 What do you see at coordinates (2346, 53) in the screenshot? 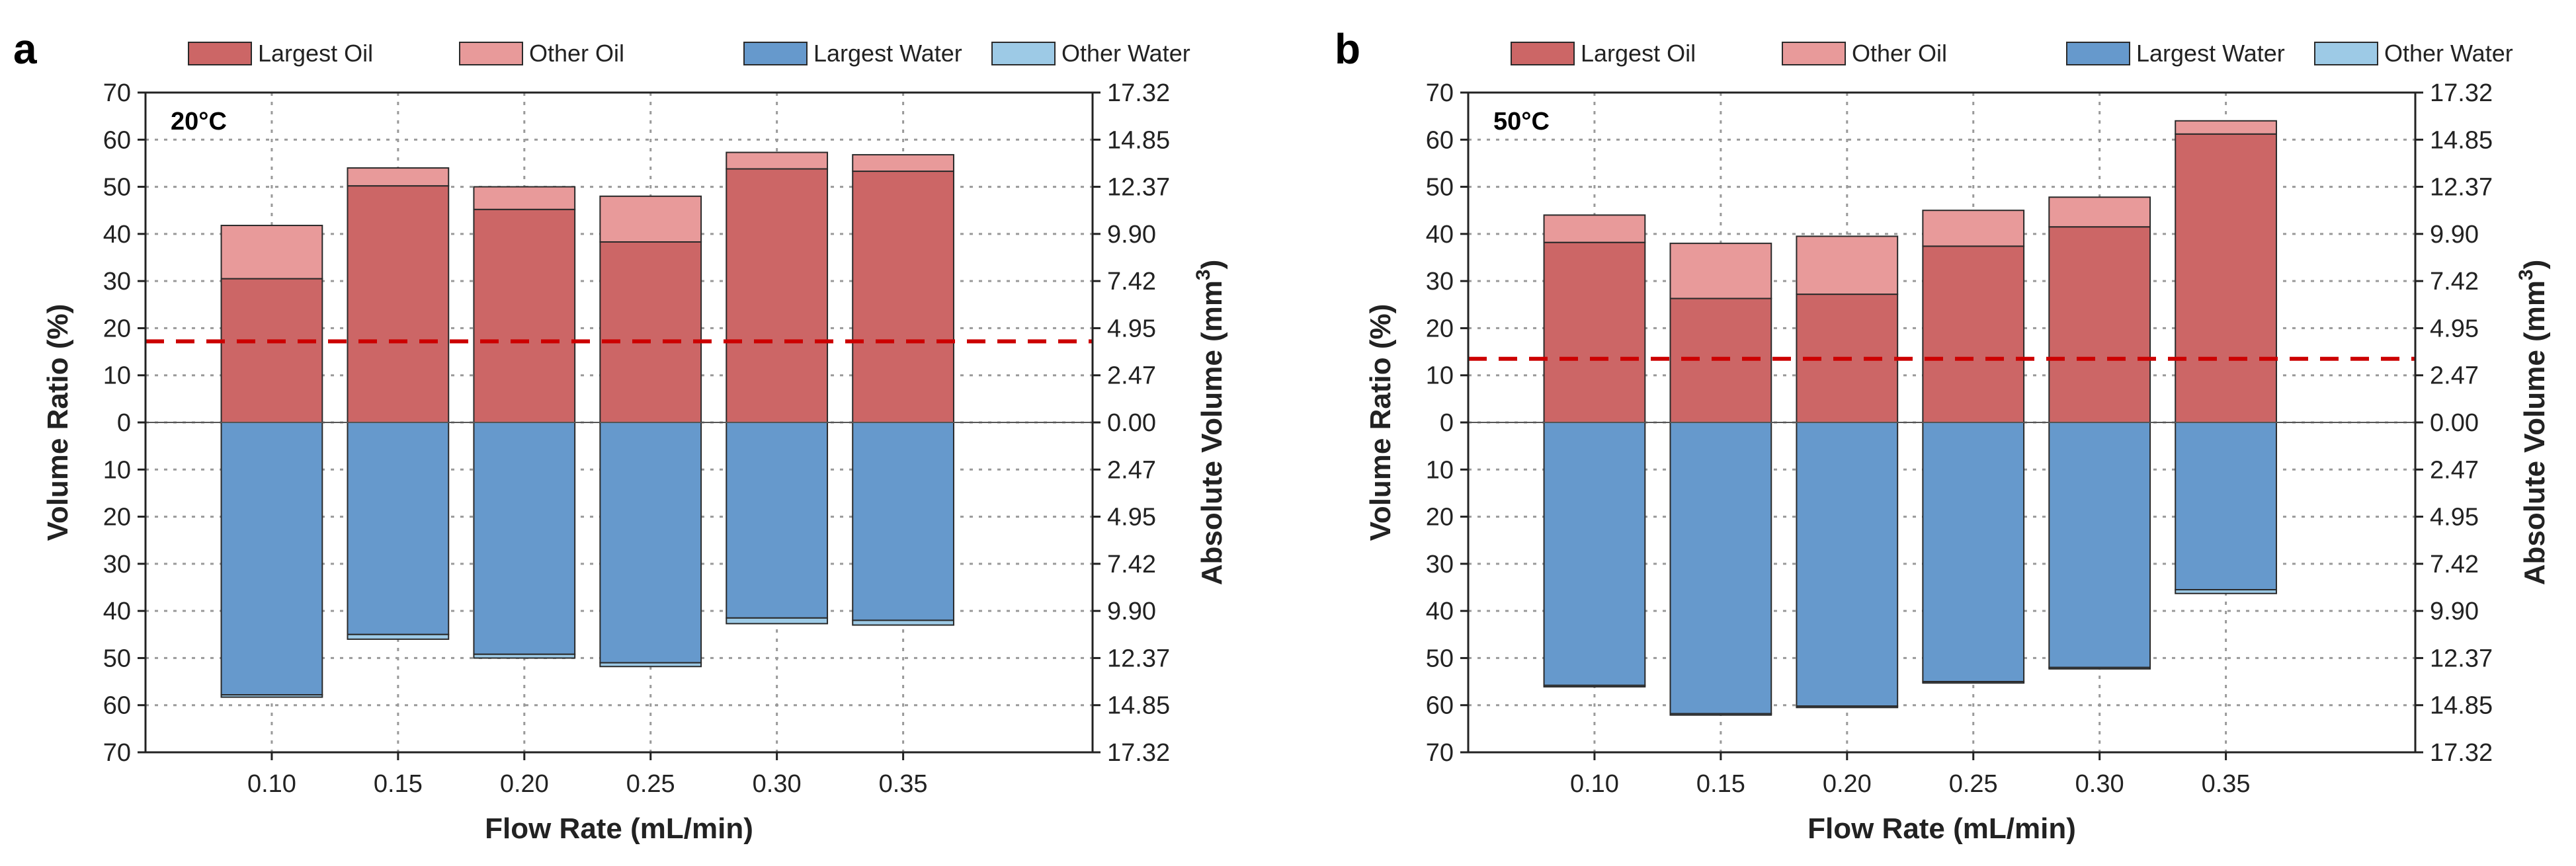
I see `legend-swatch-other-water` at bounding box center [2346, 53].